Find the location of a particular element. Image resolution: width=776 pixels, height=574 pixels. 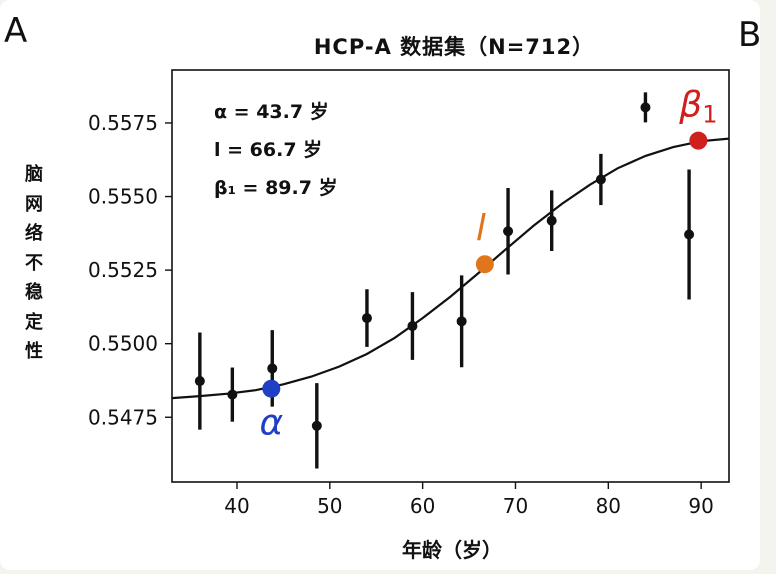

panel-letter-b: B is located at coordinates (750, 35).